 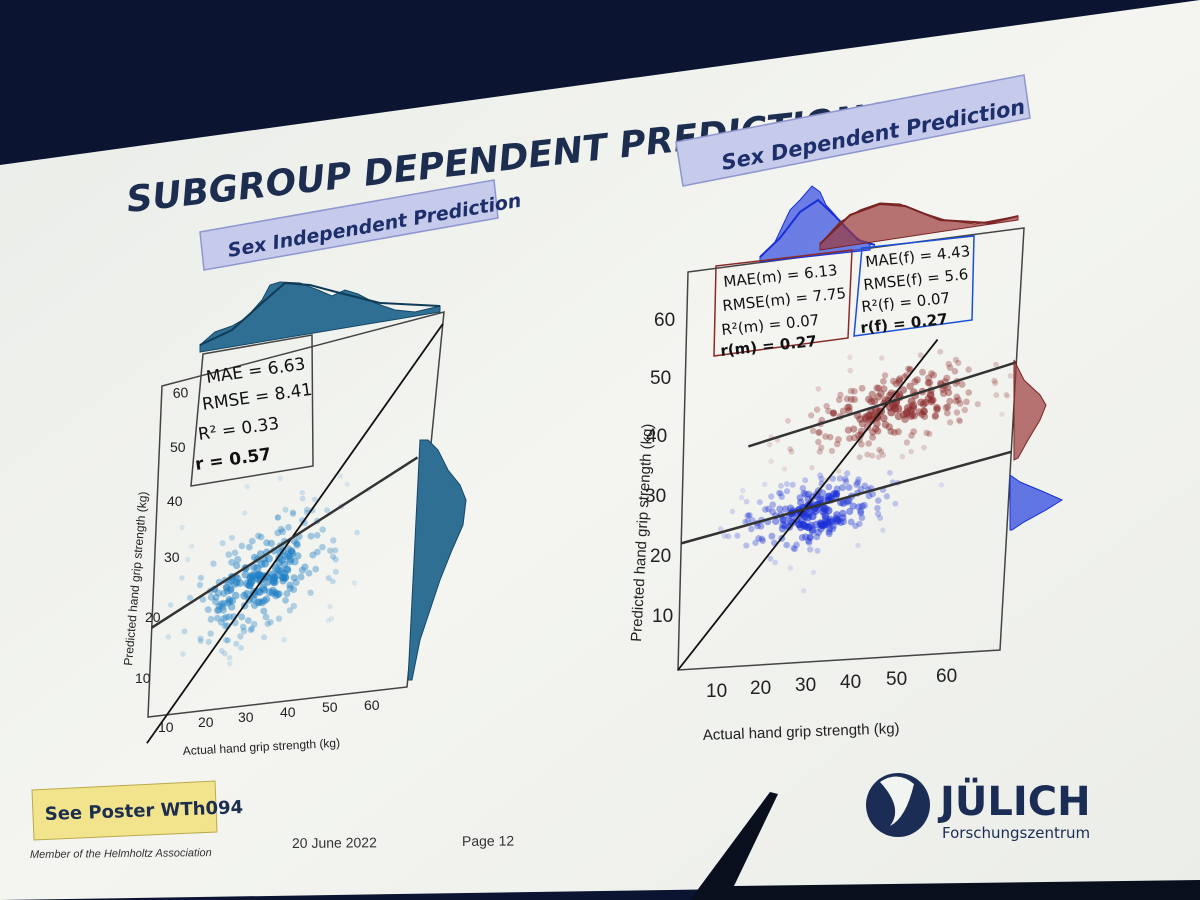 I want to click on poster-badge: See Poster WTh094, so click(x=137, y=810).